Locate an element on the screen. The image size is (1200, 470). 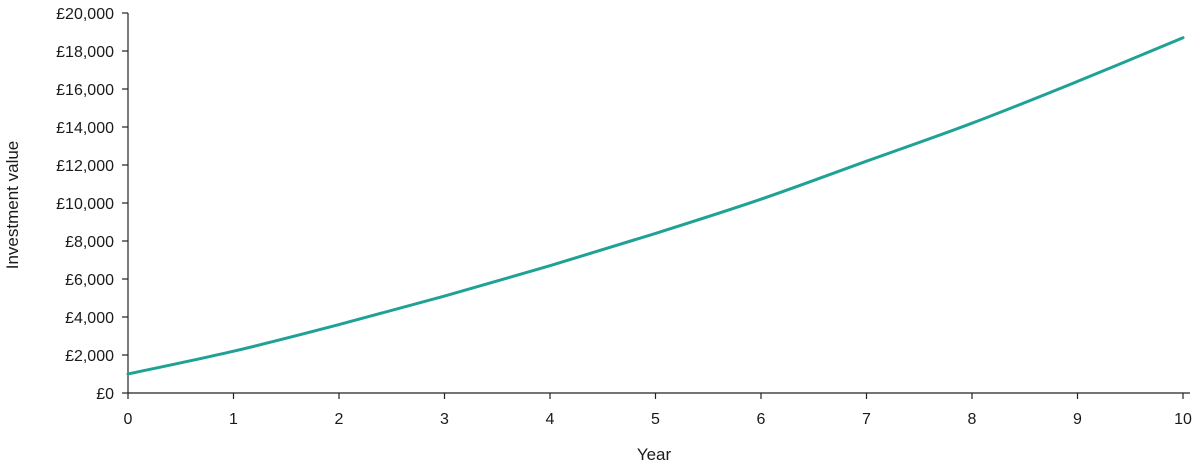
y-tick-label: £16,000 is located at coordinates (85, 90).